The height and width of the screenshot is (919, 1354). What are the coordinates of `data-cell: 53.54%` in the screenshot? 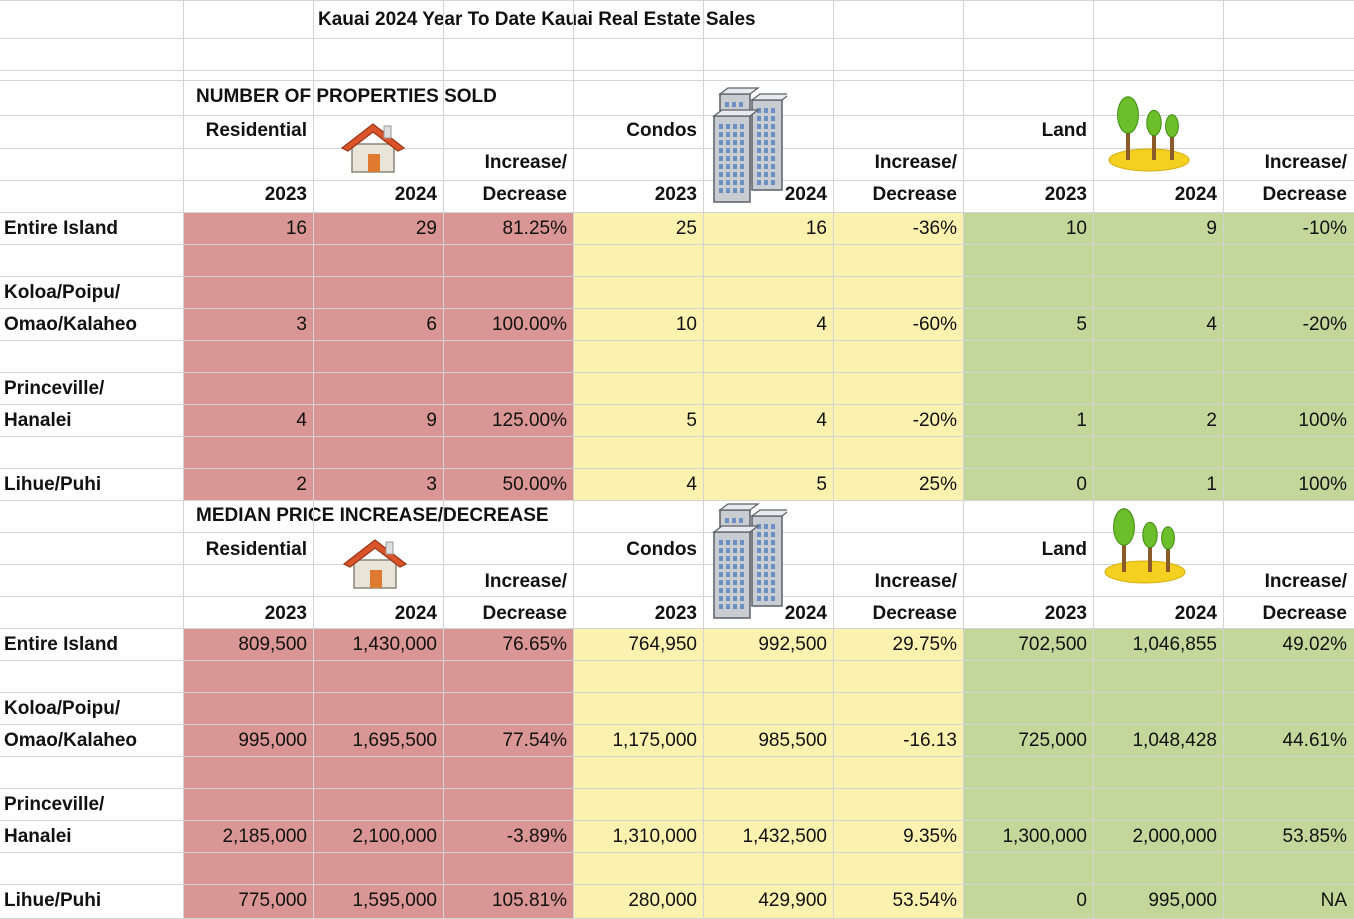 It's located at (924, 900).